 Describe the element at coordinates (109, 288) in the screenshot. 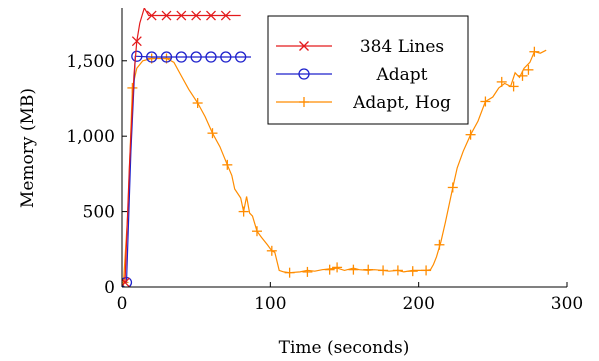

I see `y-tick-label: 0` at that location.